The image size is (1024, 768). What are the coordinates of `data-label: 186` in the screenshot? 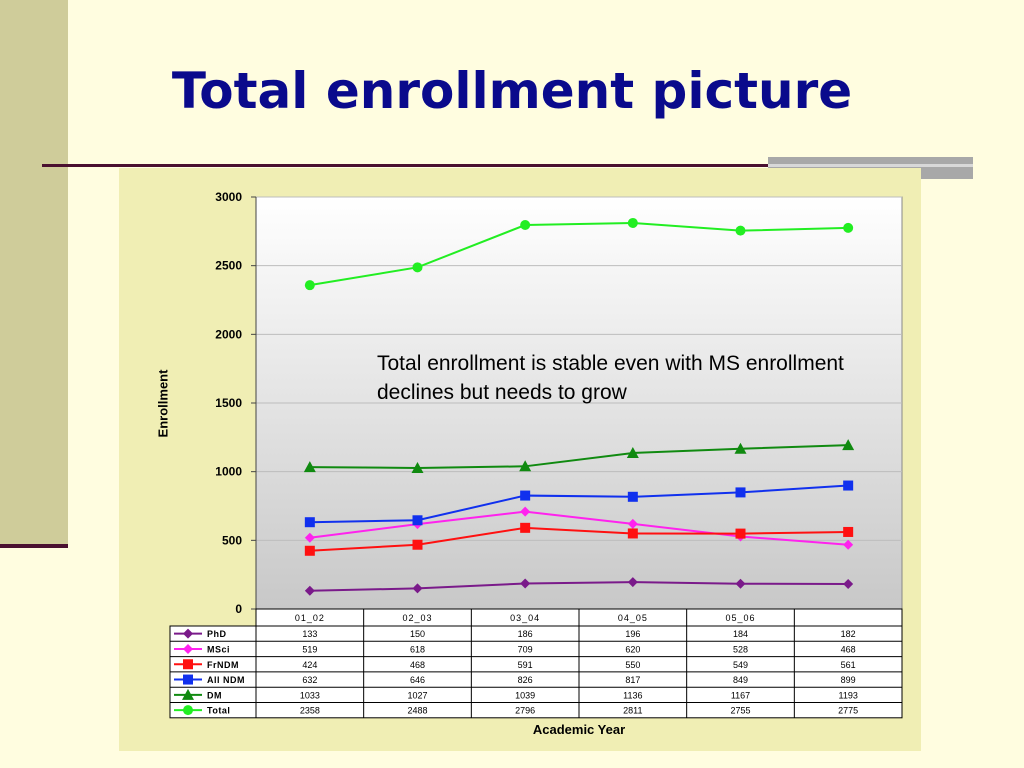 It's located at (525, 634).